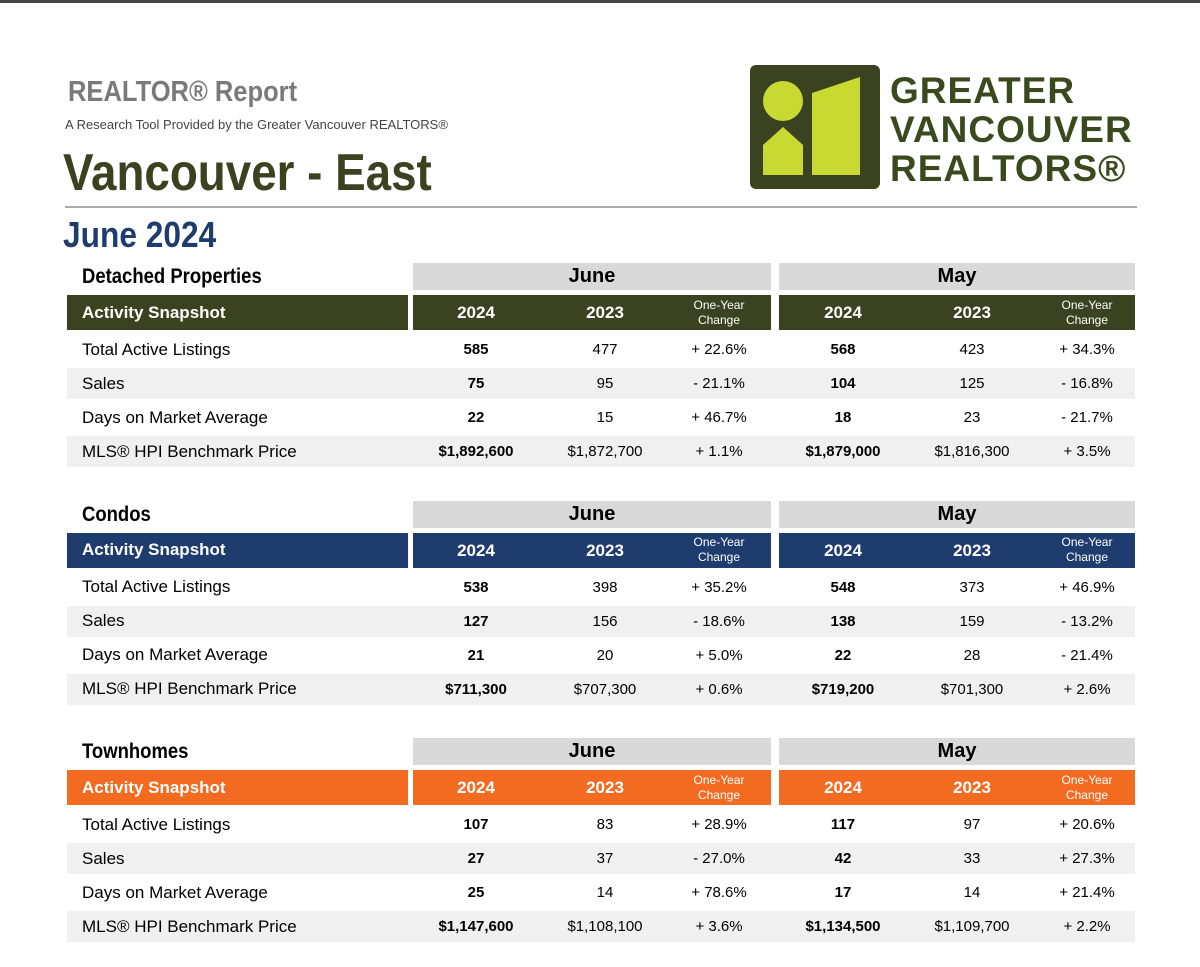 The image size is (1200, 967). What do you see at coordinates (972, 825) in the screenshot?
I see `cell: 97` at bounding box center [972, 825].